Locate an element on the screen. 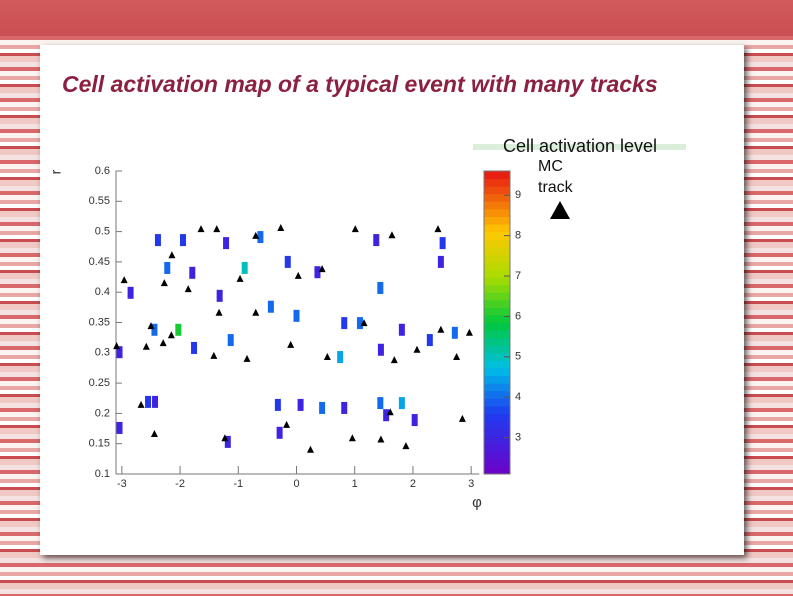 The image size is (793, 596). x-tick-label: 3 is located at coordinates (471, 484).